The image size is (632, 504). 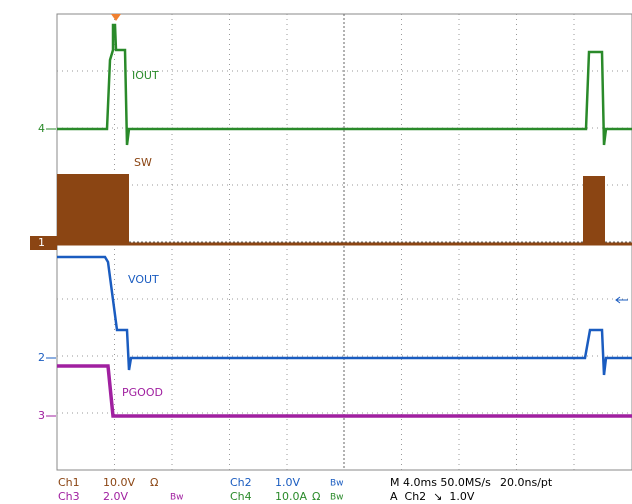 I want to click on readout-text: Ch1, so click(x=69, y=482).